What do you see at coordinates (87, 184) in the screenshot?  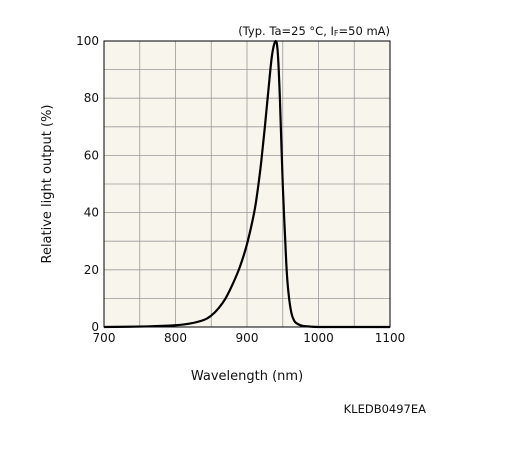 I see `y-axis-ticks: 0 20 40 60 80 100` at bounding box center [87, 184].